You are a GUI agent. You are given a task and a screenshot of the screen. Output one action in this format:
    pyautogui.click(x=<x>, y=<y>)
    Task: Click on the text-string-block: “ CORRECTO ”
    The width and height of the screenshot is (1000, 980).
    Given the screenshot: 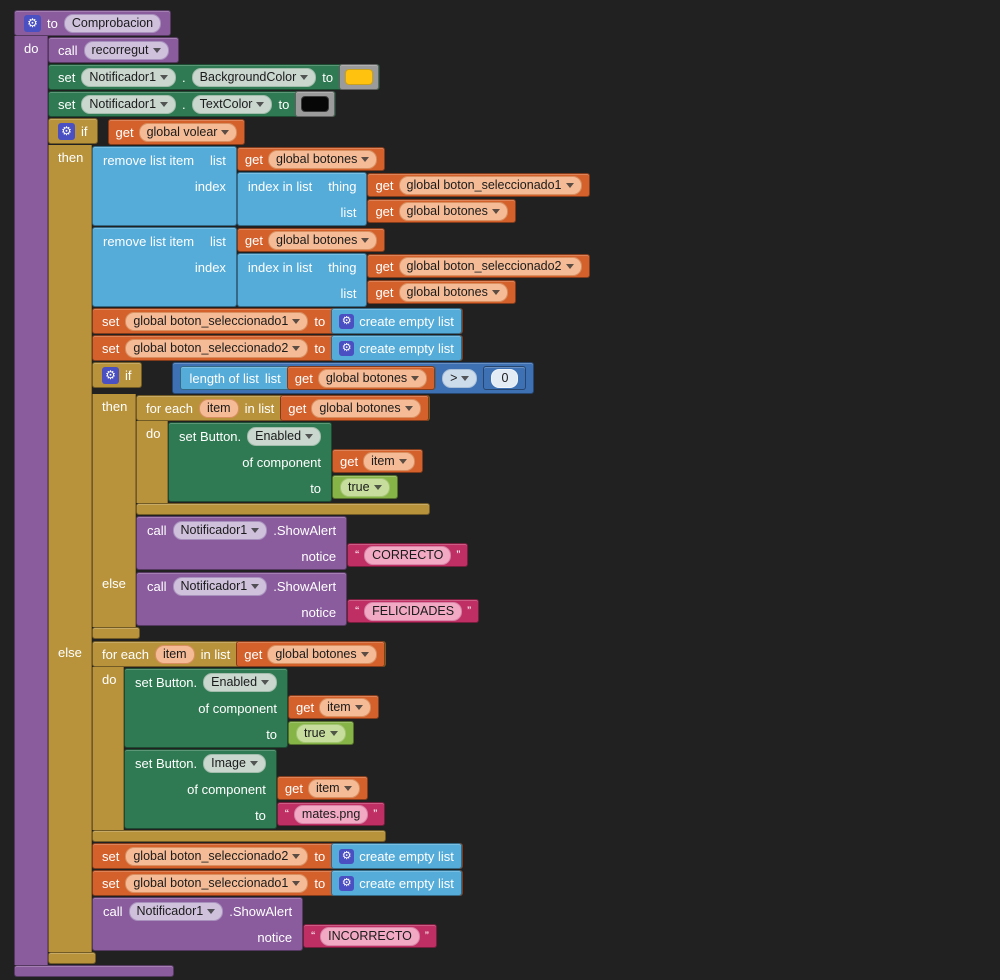 What is the action you would take?
    pyautogui.click(x=408, y=555)
    